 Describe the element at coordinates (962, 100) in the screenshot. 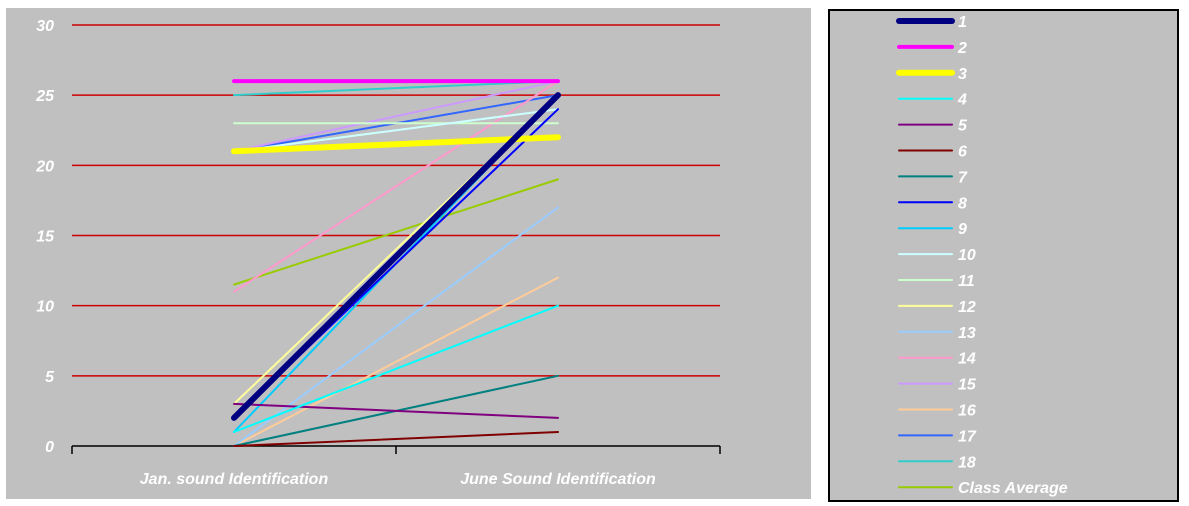

I see `legend-label: 4` at that location.